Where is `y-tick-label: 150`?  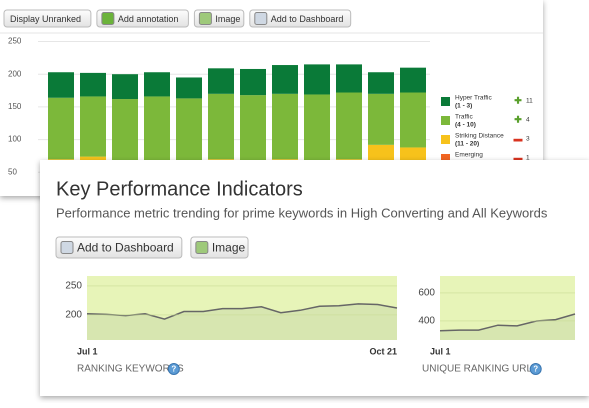 y-tick-label: 150 is located at coordinates (15, 106).